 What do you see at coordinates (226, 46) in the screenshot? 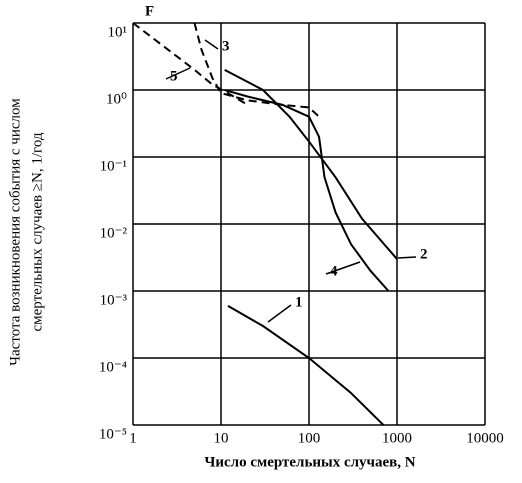
I see `series-label: 3` at bounding box center [226, 46].